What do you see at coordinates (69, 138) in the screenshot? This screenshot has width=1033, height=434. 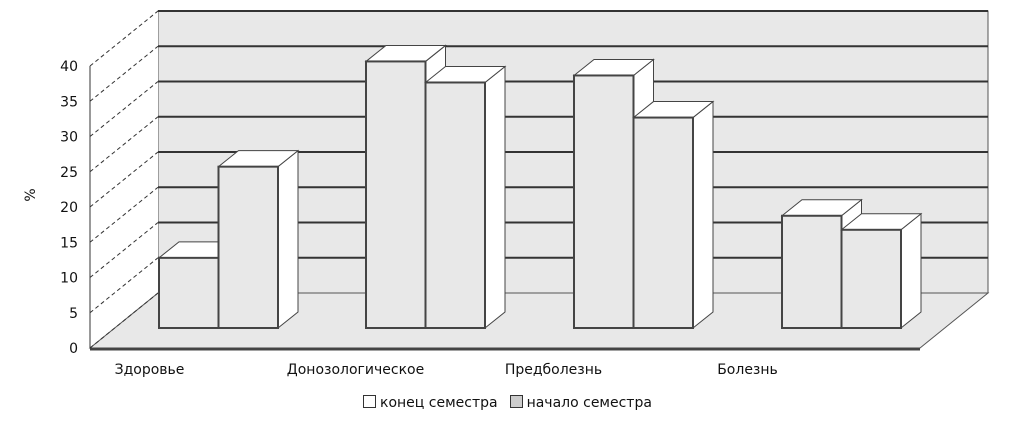 I see `y-tick-label: 30` at bounding box center [69, 138].